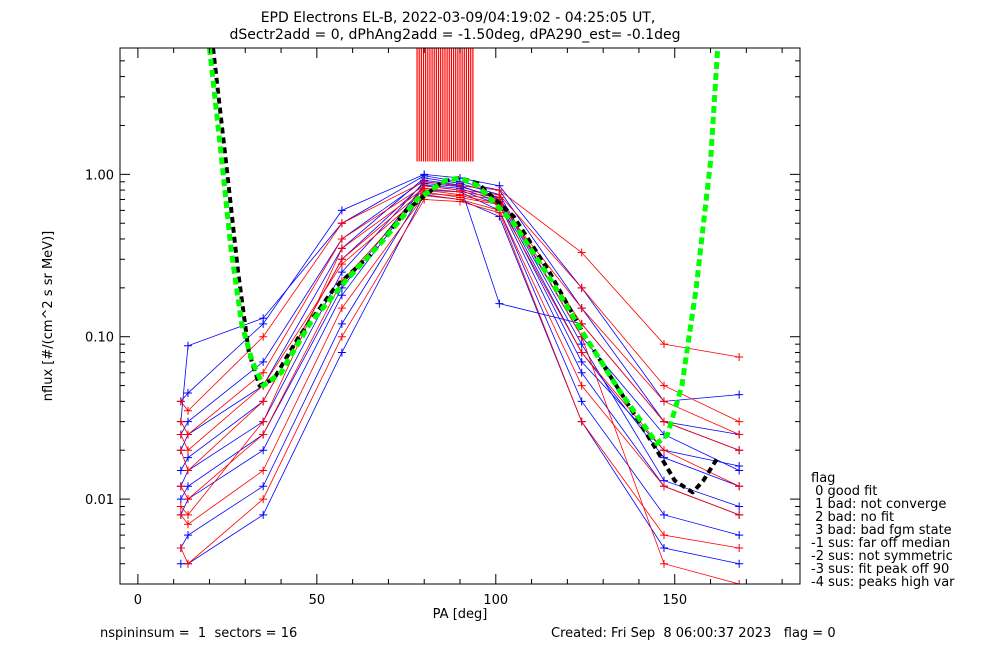 This screenshot has height=650, width=1000. I want to click on legend-entry: 3 bad: bad fgm state, so click(881, 530).